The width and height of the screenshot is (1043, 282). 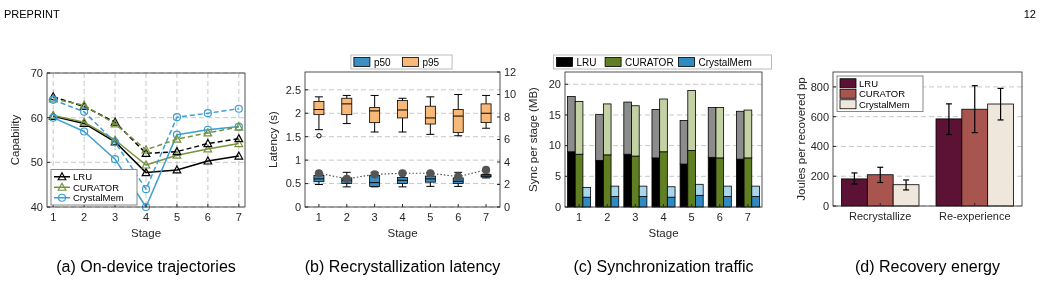 I want to click on x-tick-label: Recrystallize, so click(x=880, y=216).